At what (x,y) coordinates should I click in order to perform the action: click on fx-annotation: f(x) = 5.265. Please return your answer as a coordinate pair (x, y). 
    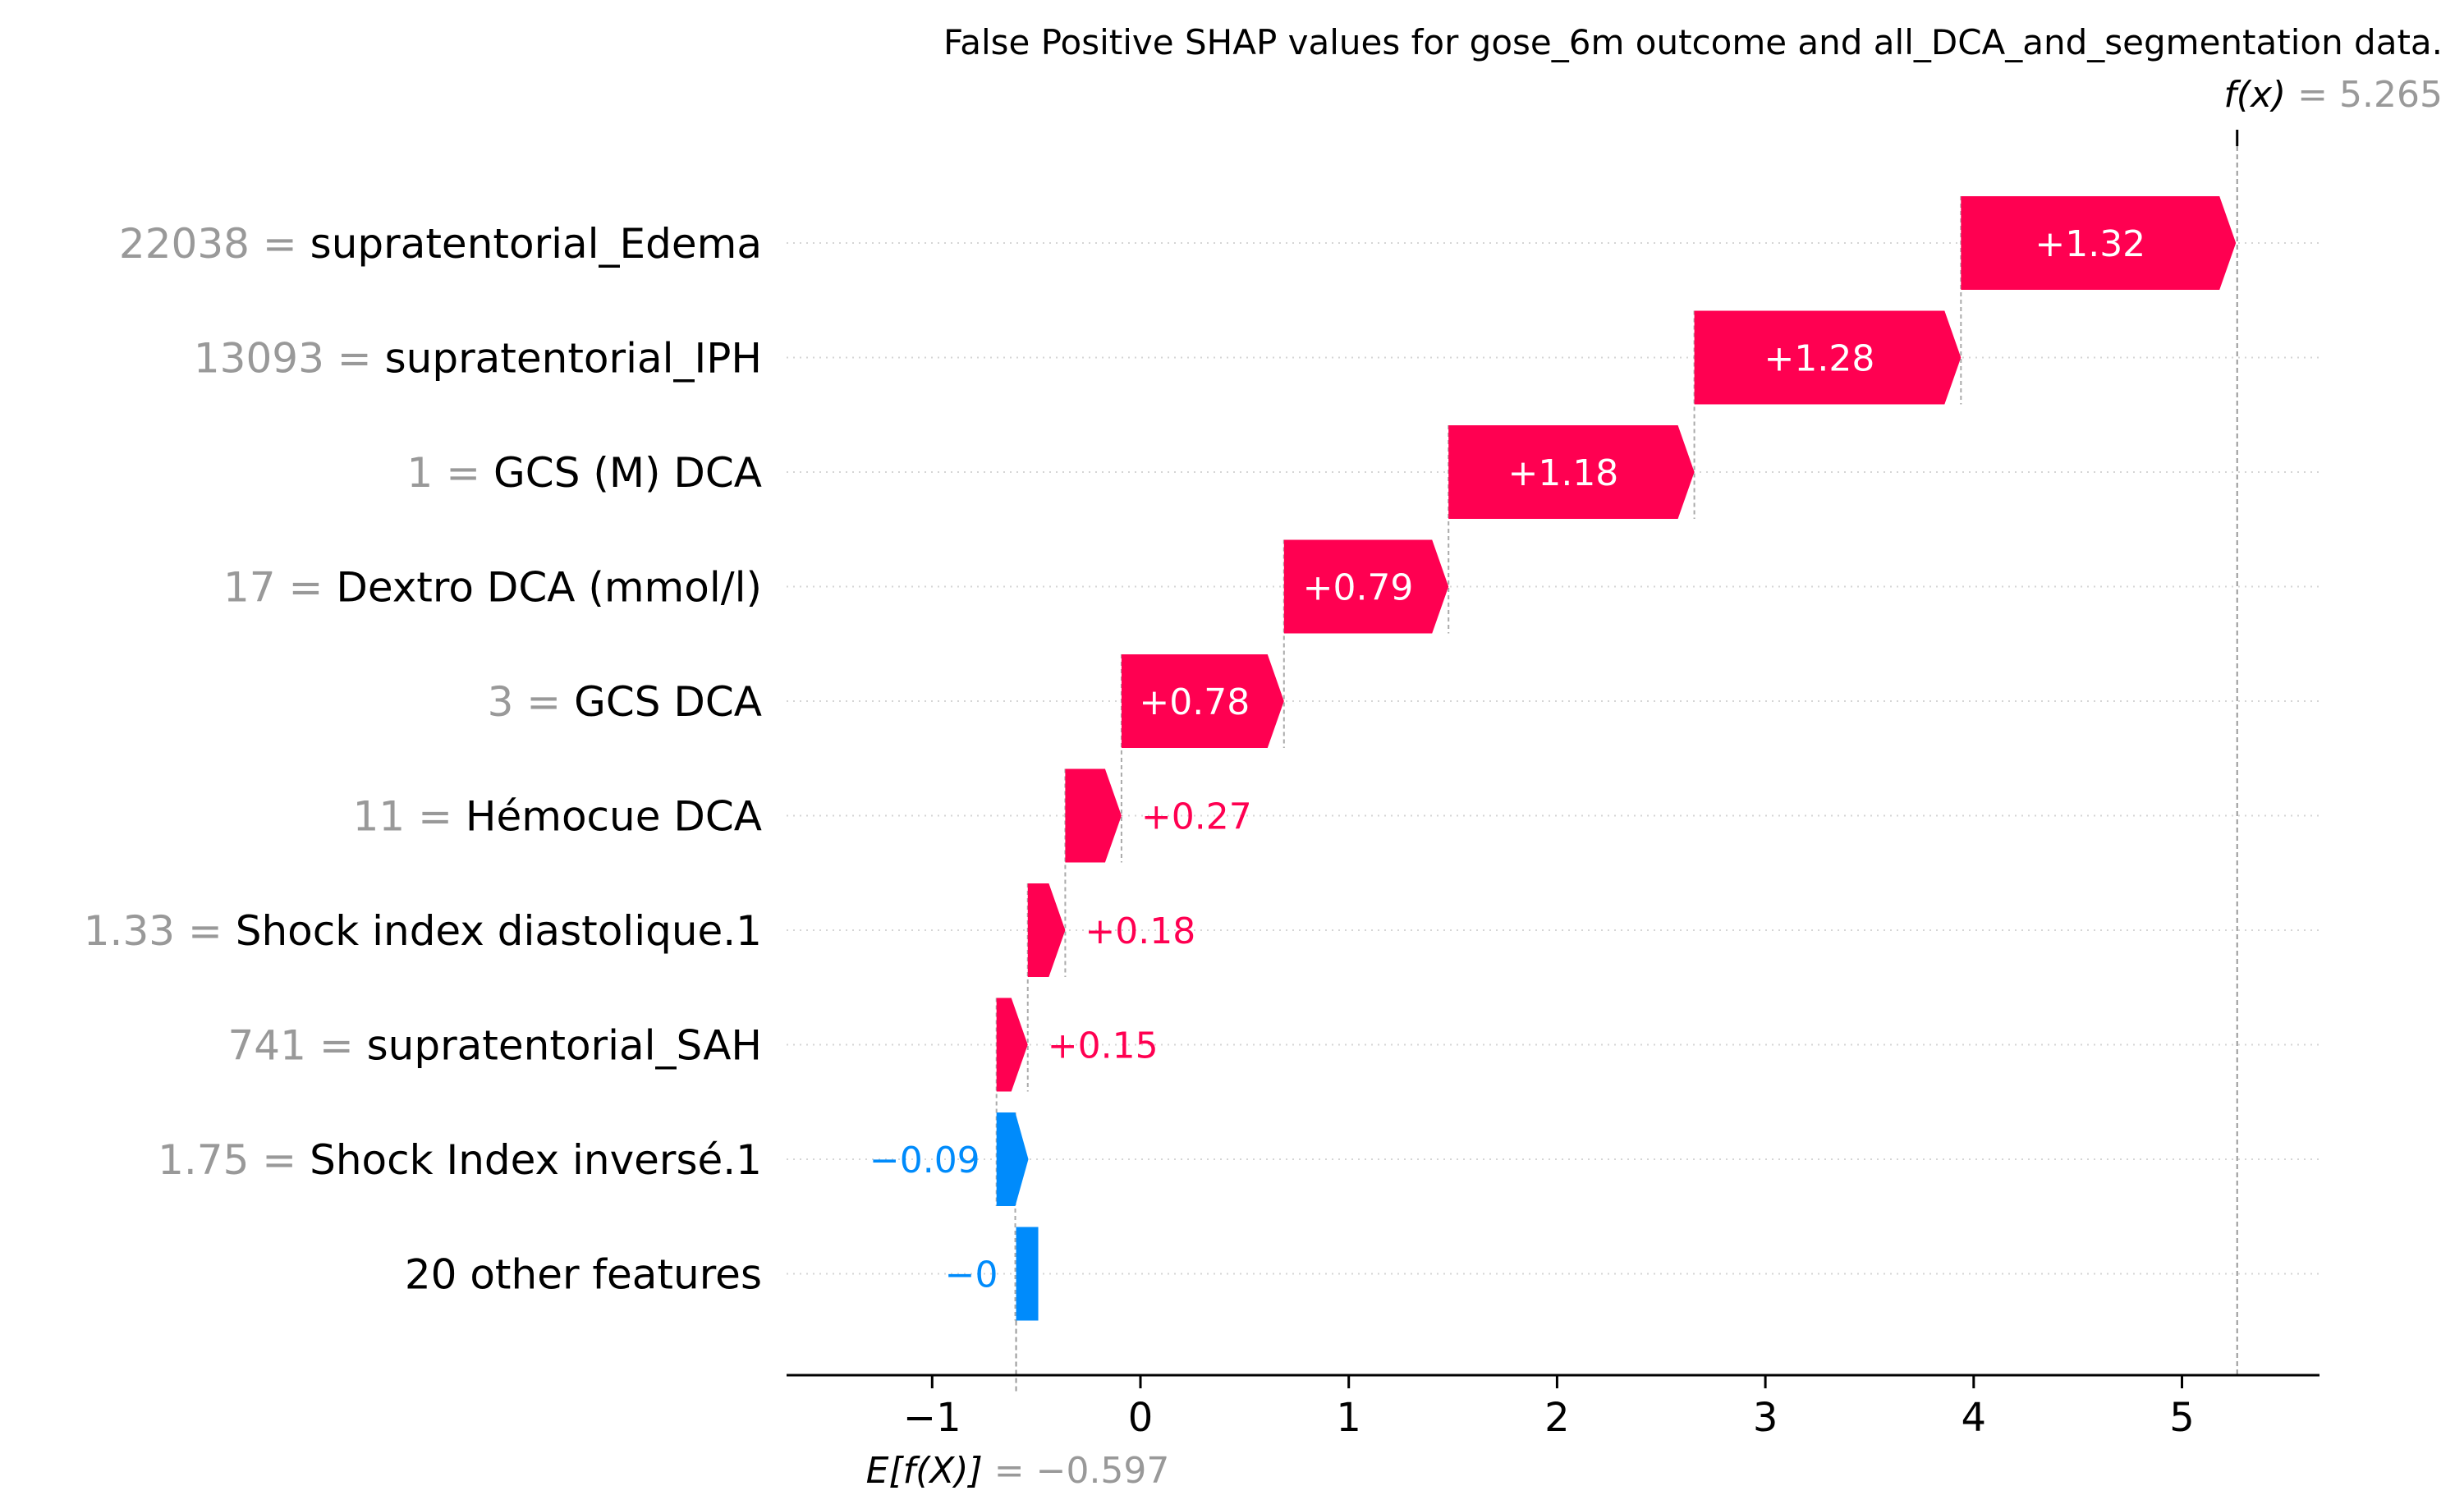
    Looking at the image, I should click on (2333, 95).